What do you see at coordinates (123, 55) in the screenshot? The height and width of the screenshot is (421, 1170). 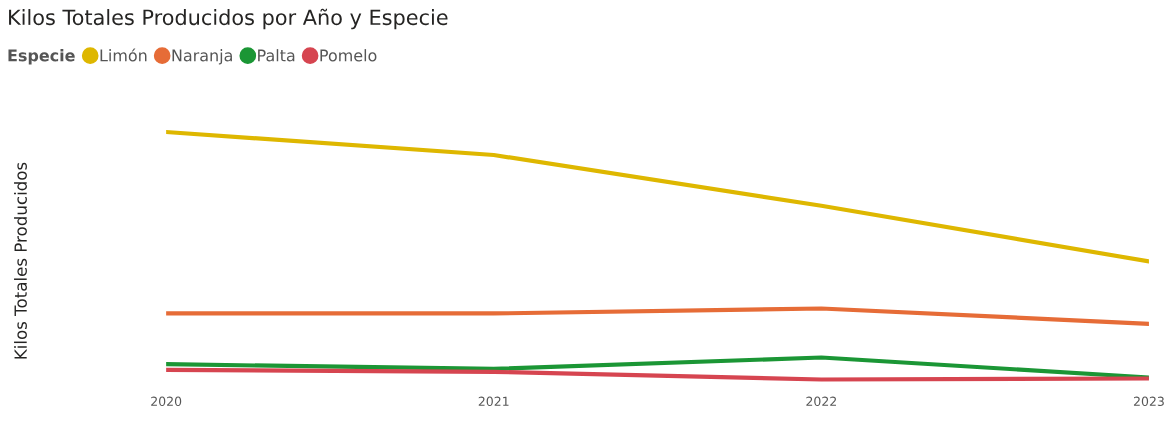 I see `legend-label: Limón` at bounding box center [123, 55].